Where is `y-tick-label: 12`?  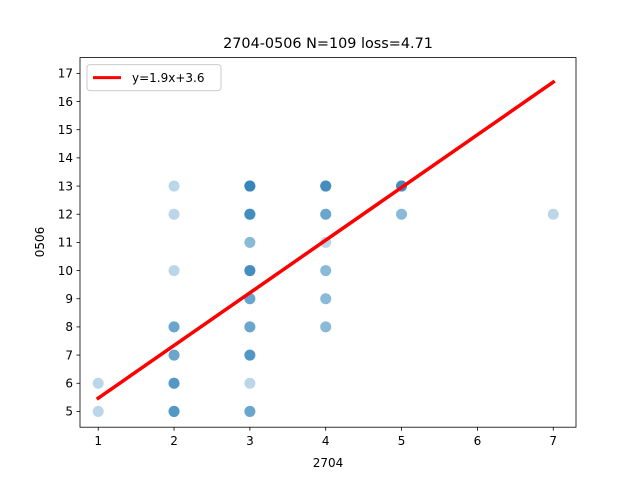
y-tick-label: 12 is located at coordinates (65, 215).